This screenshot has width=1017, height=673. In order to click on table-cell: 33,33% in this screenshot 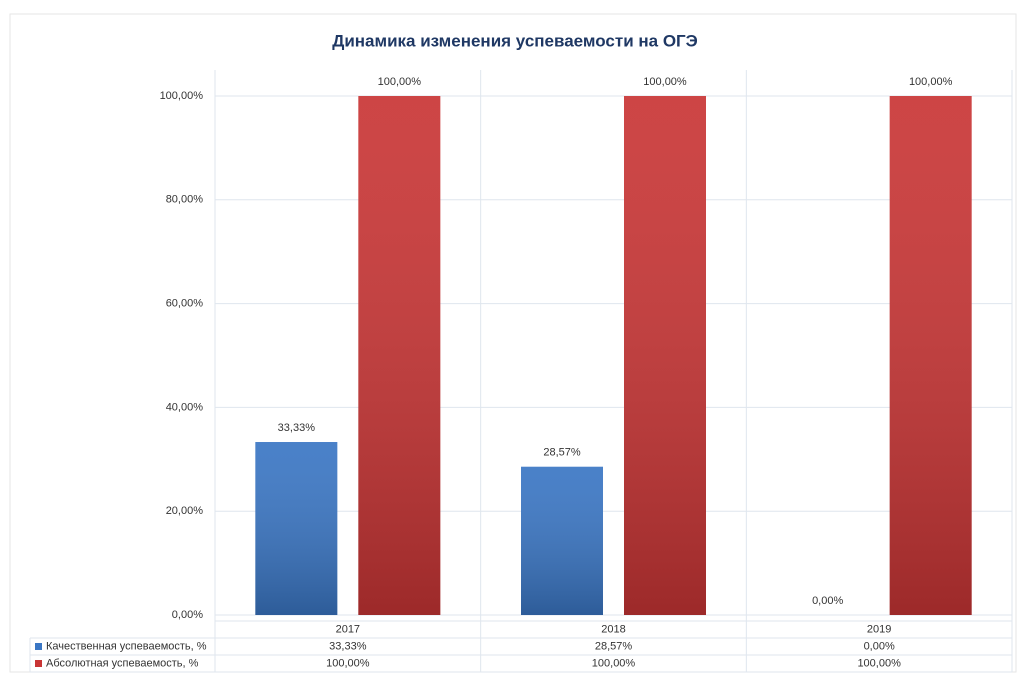, I will do `click(348, 646)`.